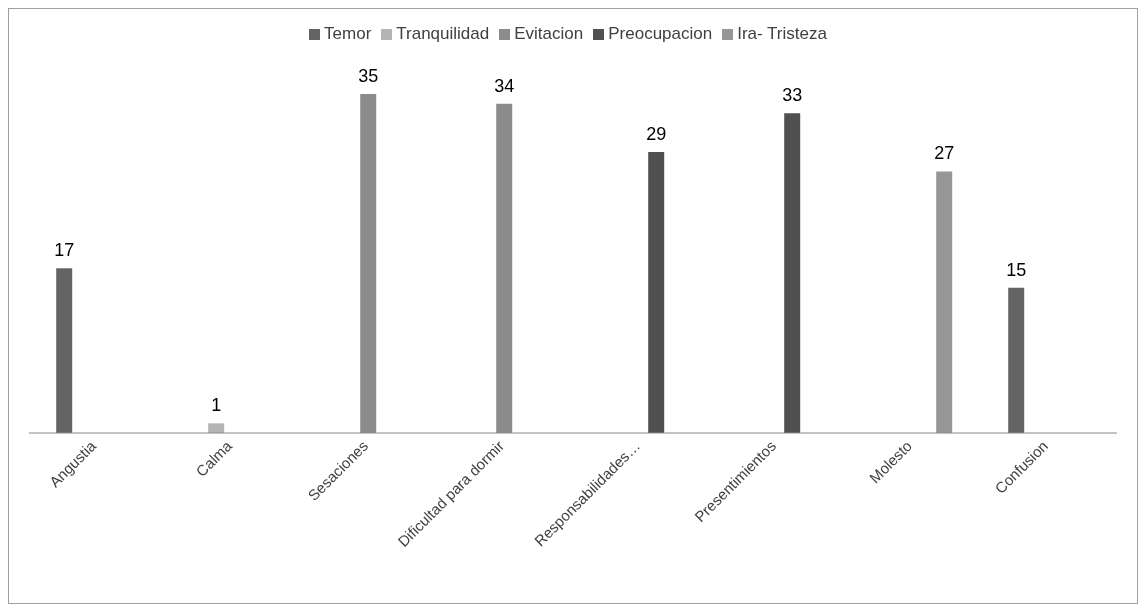 This screenshot has width=1146, height=612. I want to click on data-label: 33, so click(792, 95).